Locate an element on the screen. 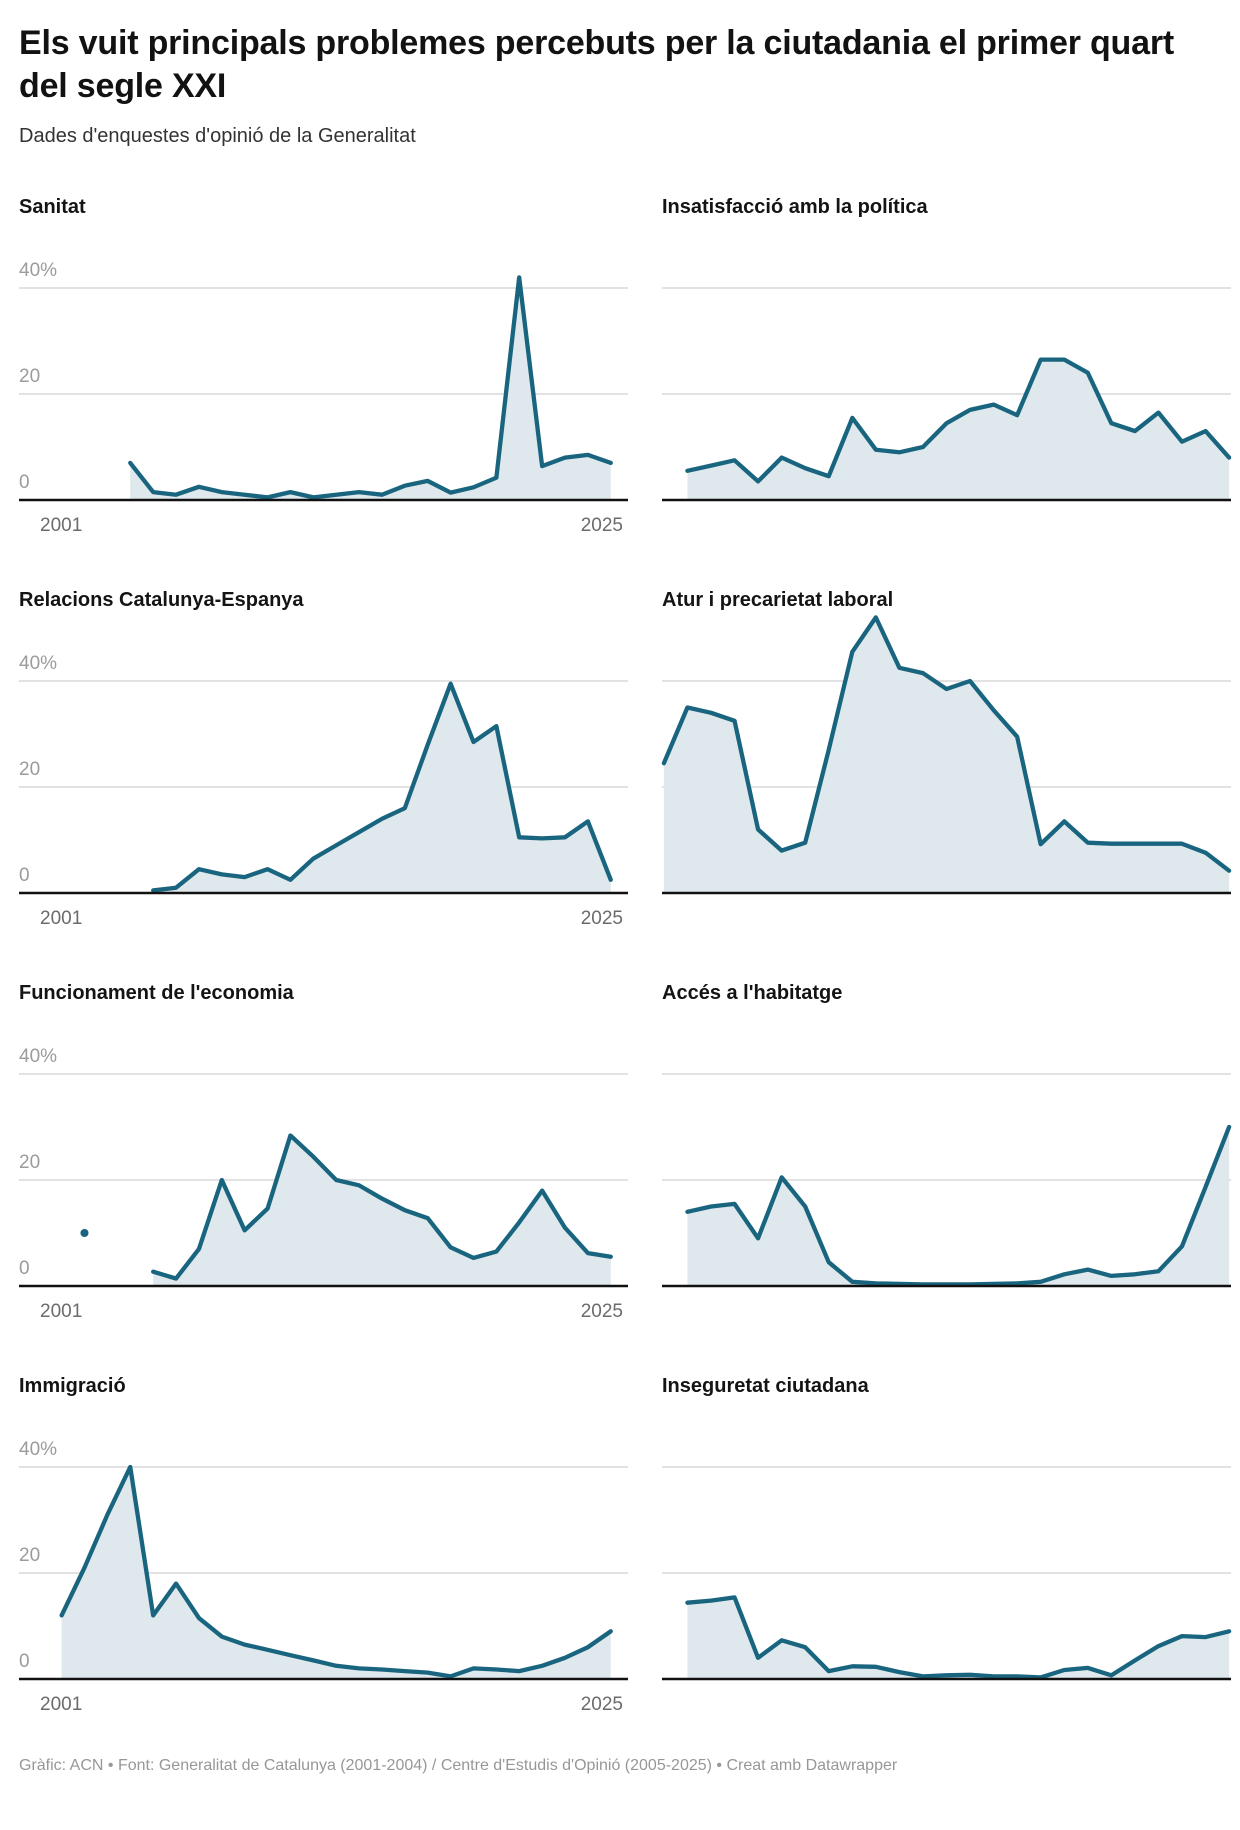 The height and width of the screenshot is (1830, 1240). series-line-funcionament-economia is located at coordinates (382, 1206).